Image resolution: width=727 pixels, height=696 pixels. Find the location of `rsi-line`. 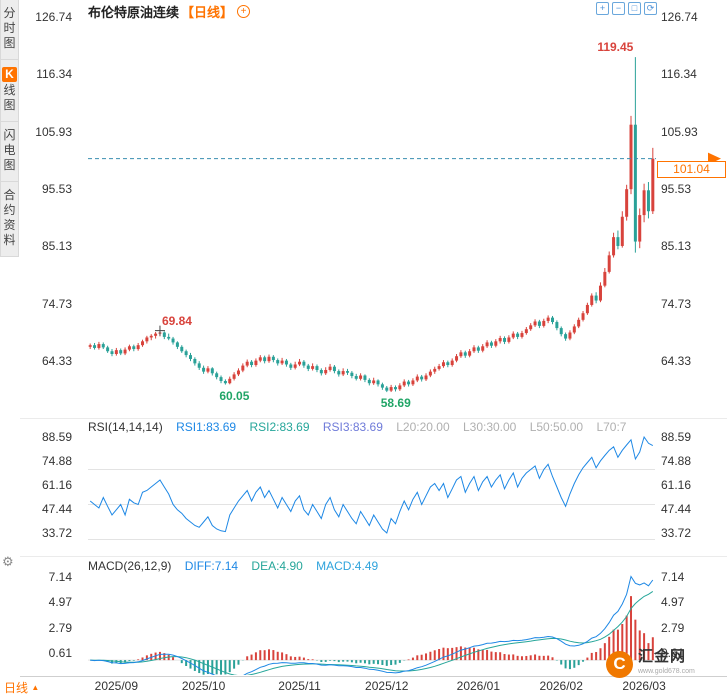

rsi-line is located at coordinates (371, 484).